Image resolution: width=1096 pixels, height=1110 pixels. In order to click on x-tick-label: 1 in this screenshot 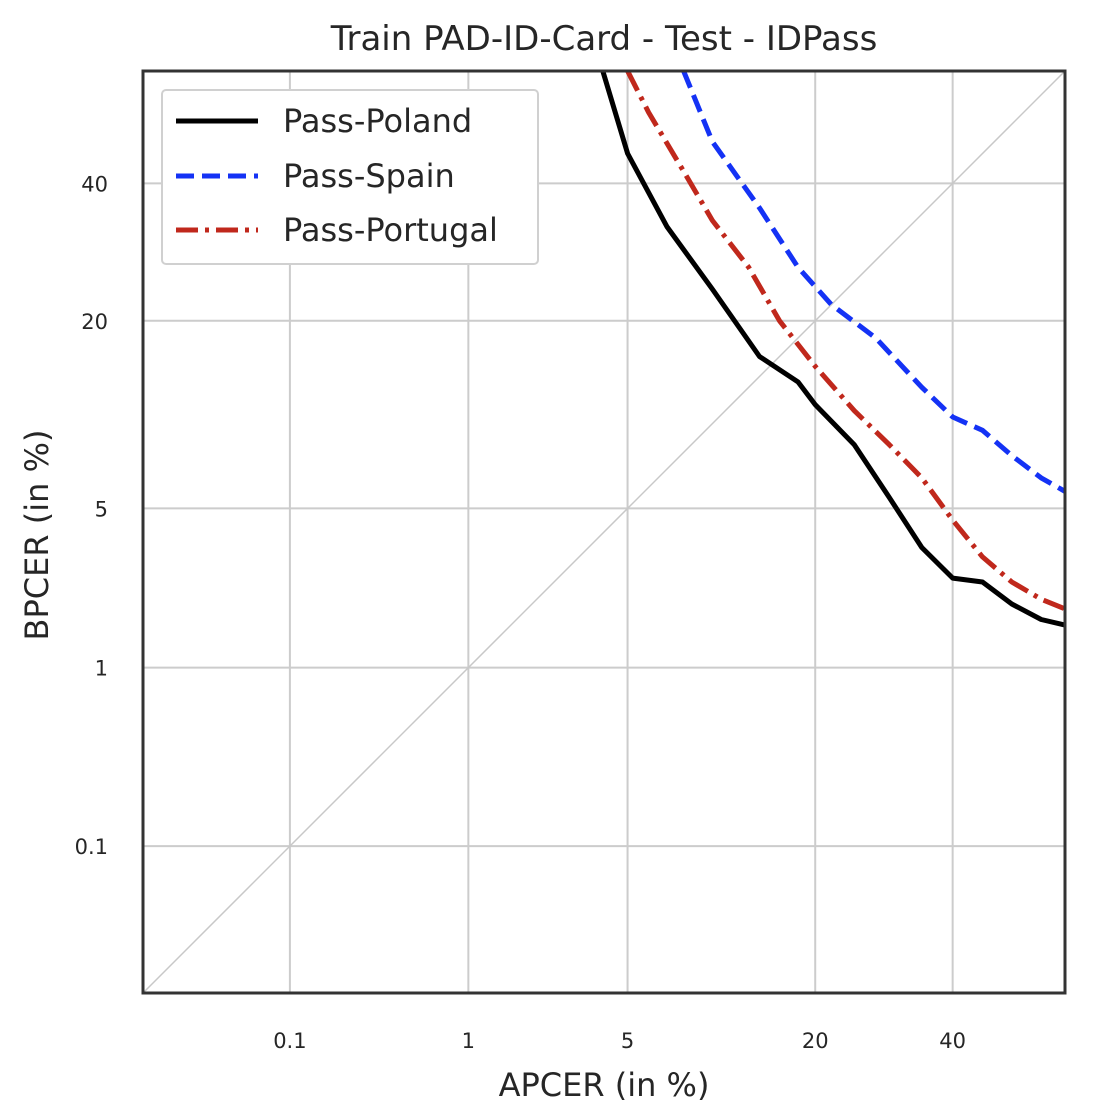, I will do `click(468, 1041)`.